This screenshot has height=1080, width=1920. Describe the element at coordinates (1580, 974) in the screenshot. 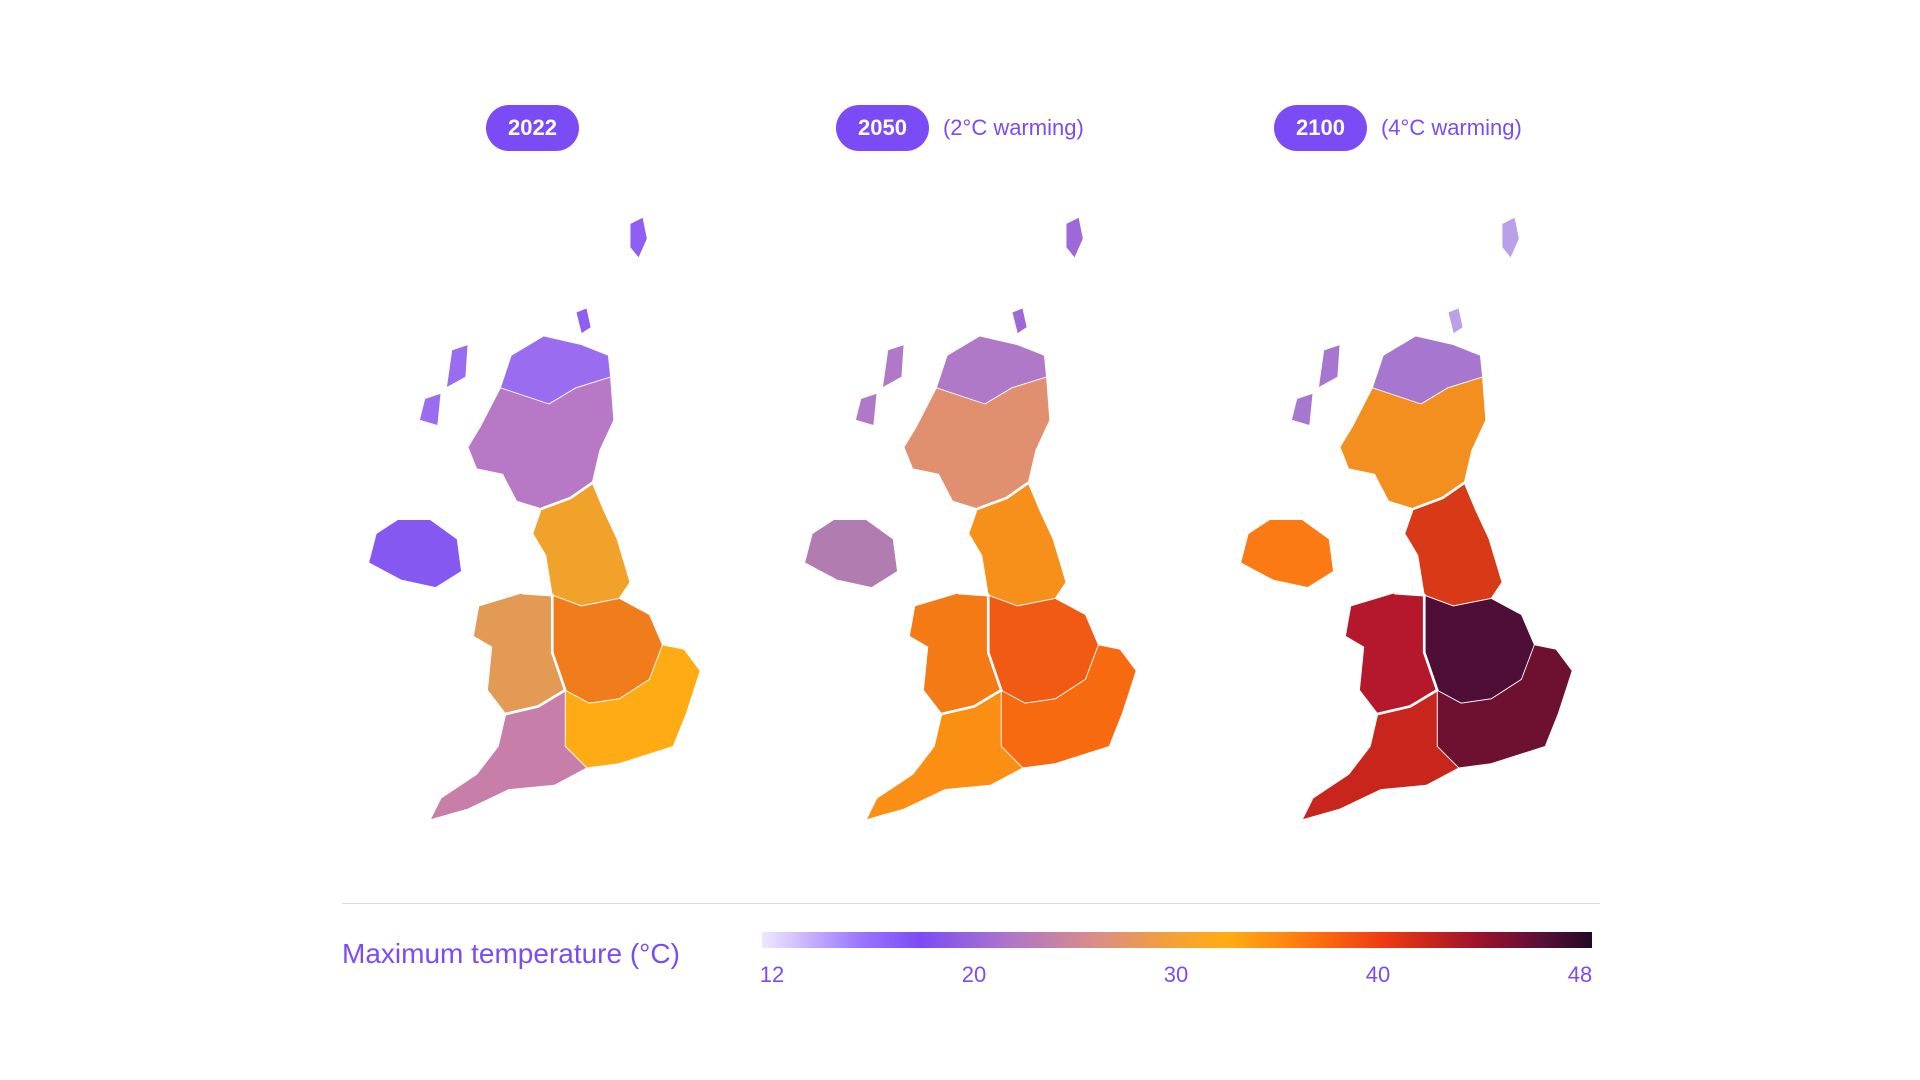

I see `scale-tick: 48` at that location.